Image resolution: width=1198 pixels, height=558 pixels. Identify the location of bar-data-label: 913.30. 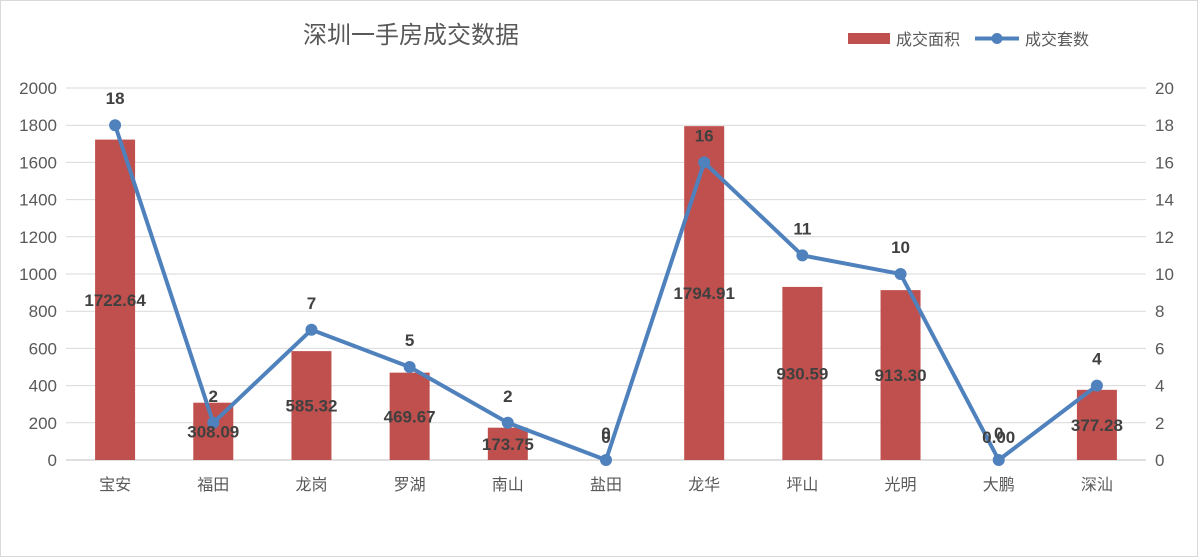
(901, 375).